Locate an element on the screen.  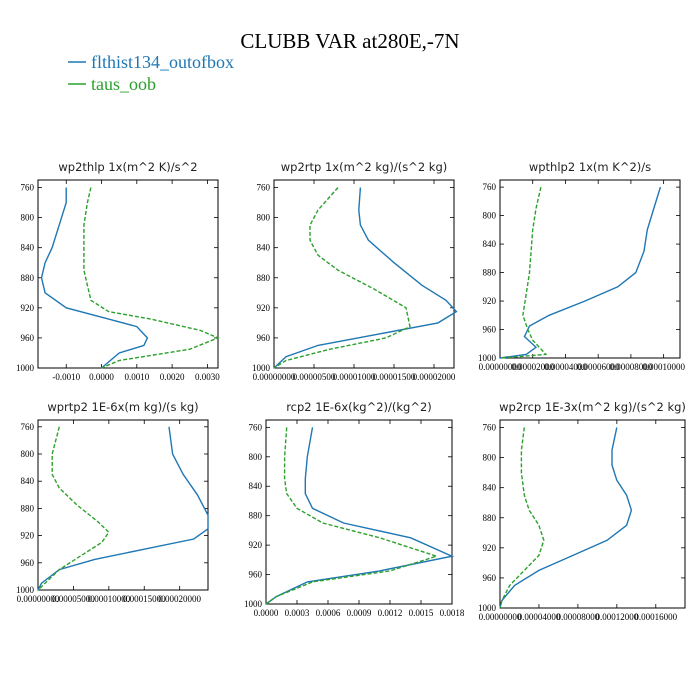
panel-title: wprtp2 1E-6x(m kg)/(s kg) is located at coordinates (122, 407).